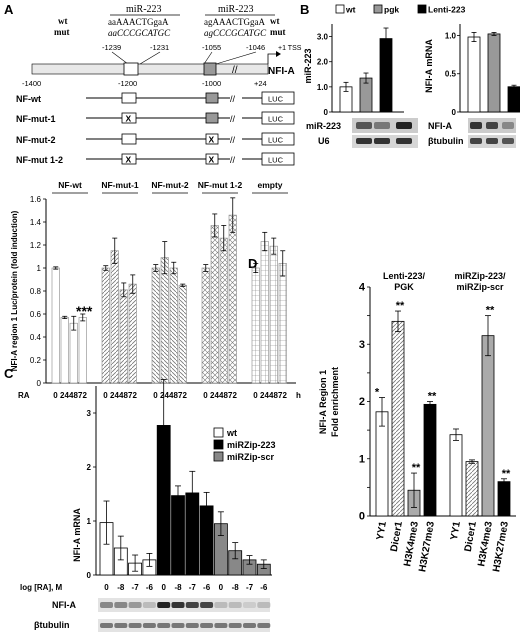  What do you see at coordinates (211, 47) in the screenshot?
I see `pos-minus-1055: -1055` at bounding box center [211, 47].